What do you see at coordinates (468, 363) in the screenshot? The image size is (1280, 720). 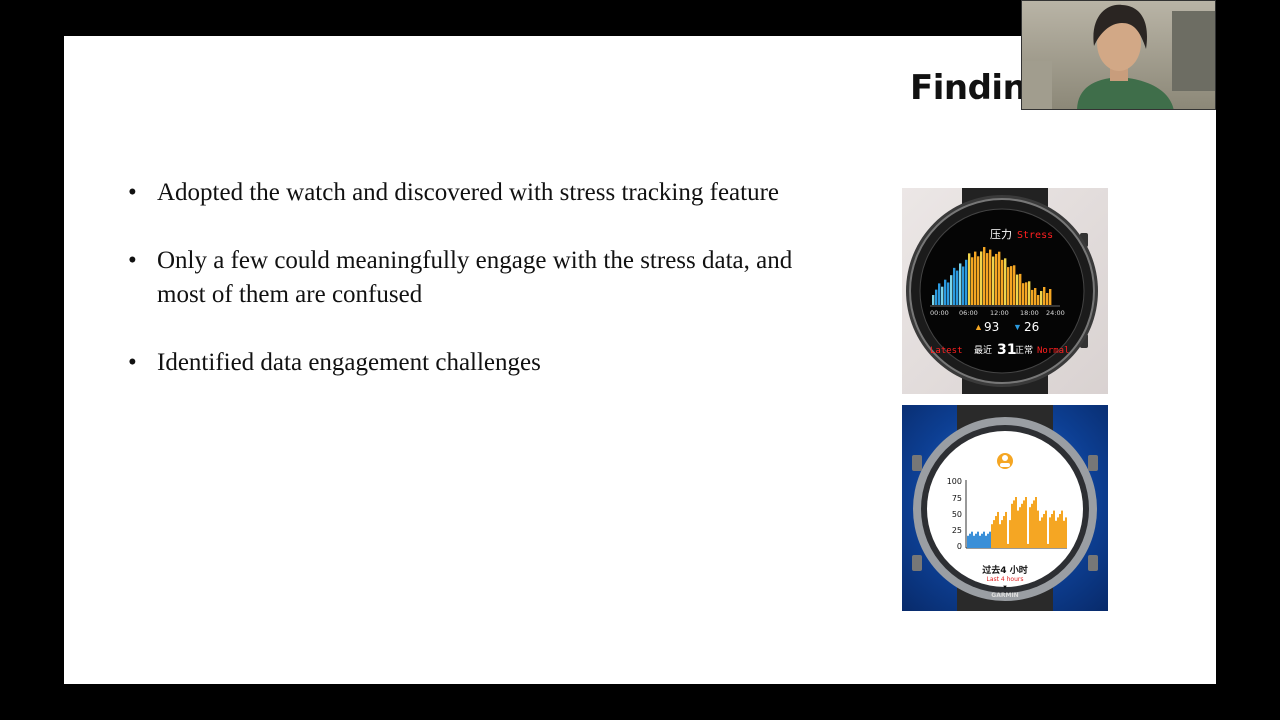 I see `bullet-item: Identified data engagement challenges` at bounding box center [468, 363].